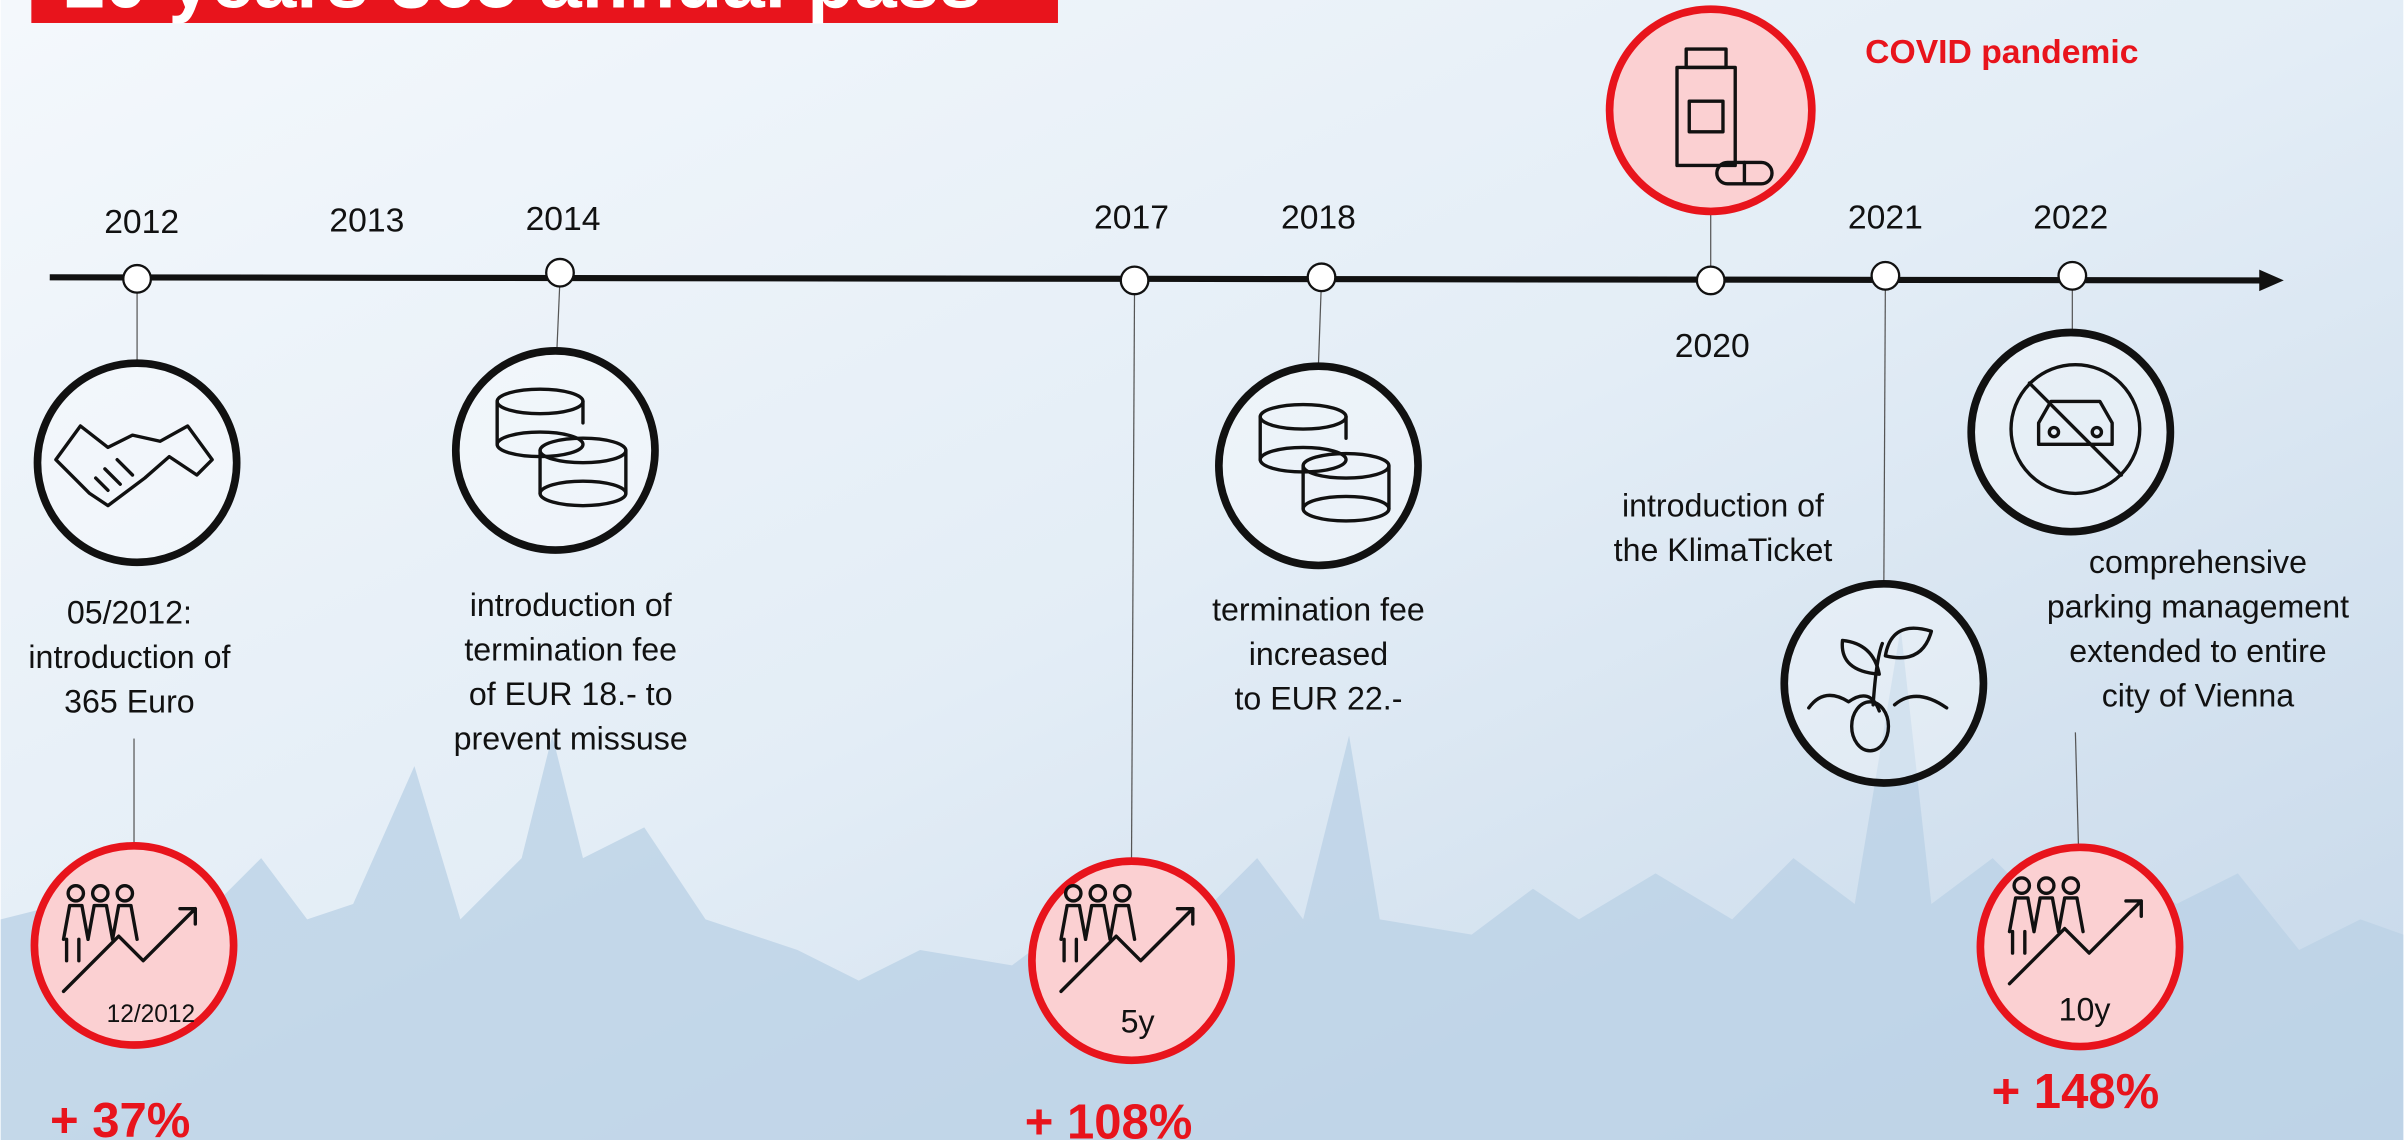  Describe the element at coordinates (1885, 217) in the screenshot. I see `year-label: 2021` at that location.